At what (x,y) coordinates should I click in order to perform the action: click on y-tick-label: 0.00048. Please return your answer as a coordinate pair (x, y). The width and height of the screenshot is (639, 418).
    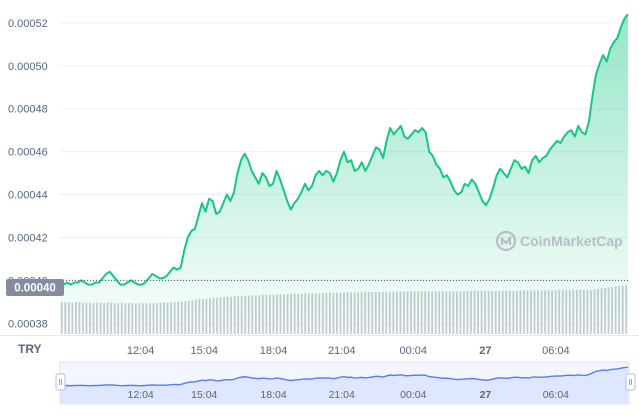
    Looking at the image, I should click on (28, 110).